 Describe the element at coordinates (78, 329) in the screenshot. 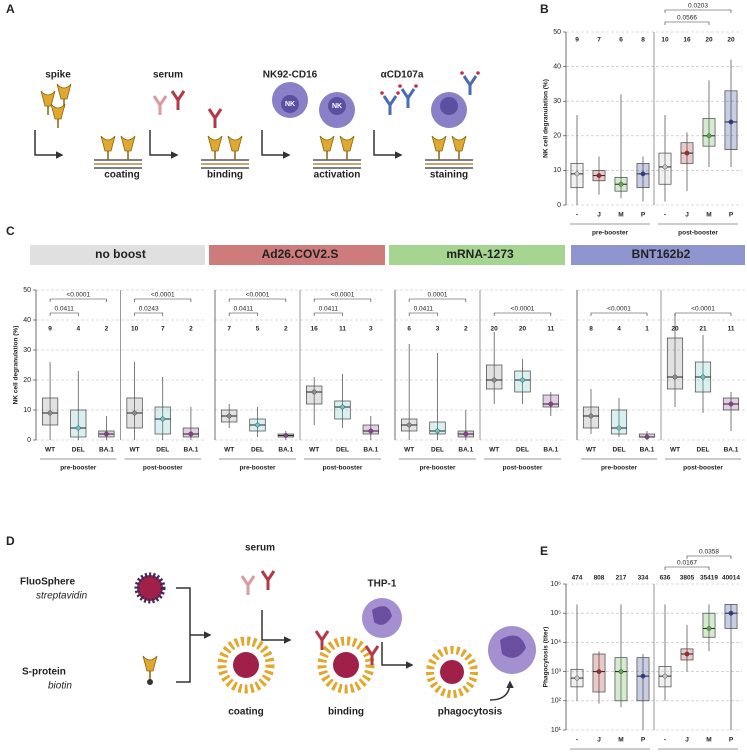

I see `n-label: 4` at that location.